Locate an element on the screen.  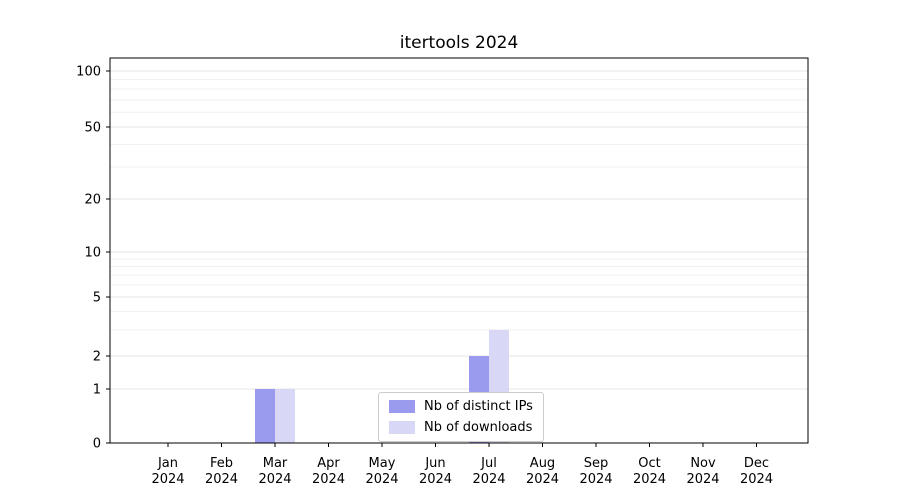
x-tick-label-month: Mar is located at coordinates (275, 463).